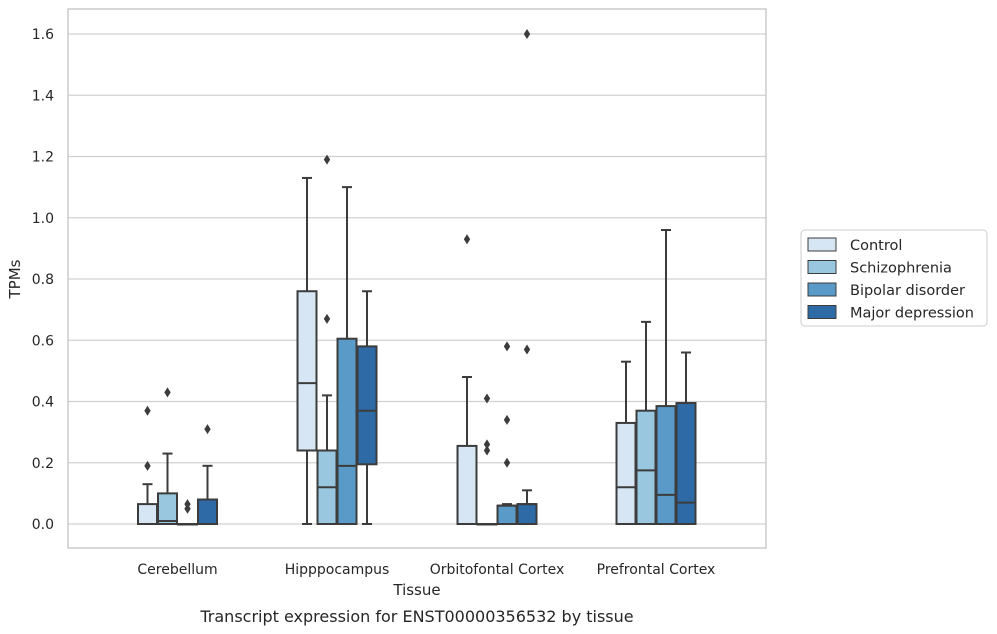 The height and width of the screenshot is (634, 997). Describe the element at coordinates (43, 35) in the screenshot. I see `y-tick-label: 1.6` at that location.